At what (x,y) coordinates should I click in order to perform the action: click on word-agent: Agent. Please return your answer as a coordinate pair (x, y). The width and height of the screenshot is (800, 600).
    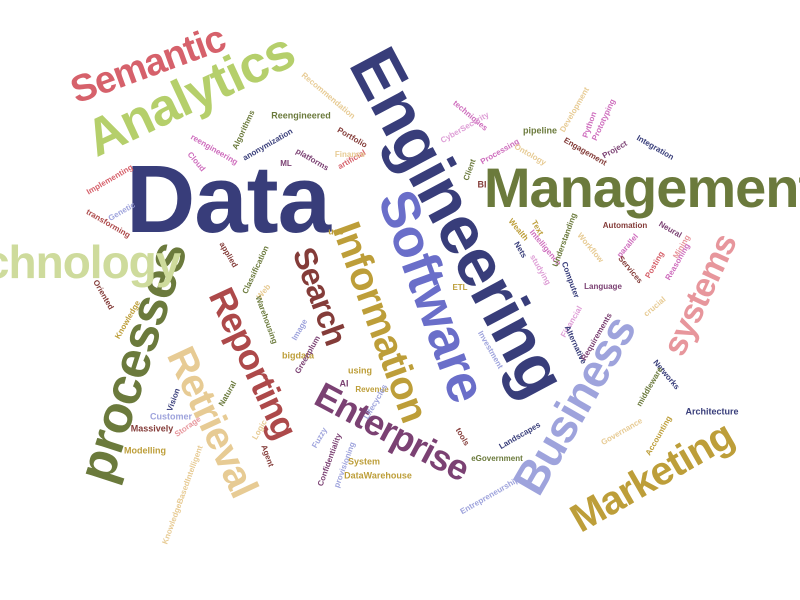
    Looking at the image, I should click on (267, 456).